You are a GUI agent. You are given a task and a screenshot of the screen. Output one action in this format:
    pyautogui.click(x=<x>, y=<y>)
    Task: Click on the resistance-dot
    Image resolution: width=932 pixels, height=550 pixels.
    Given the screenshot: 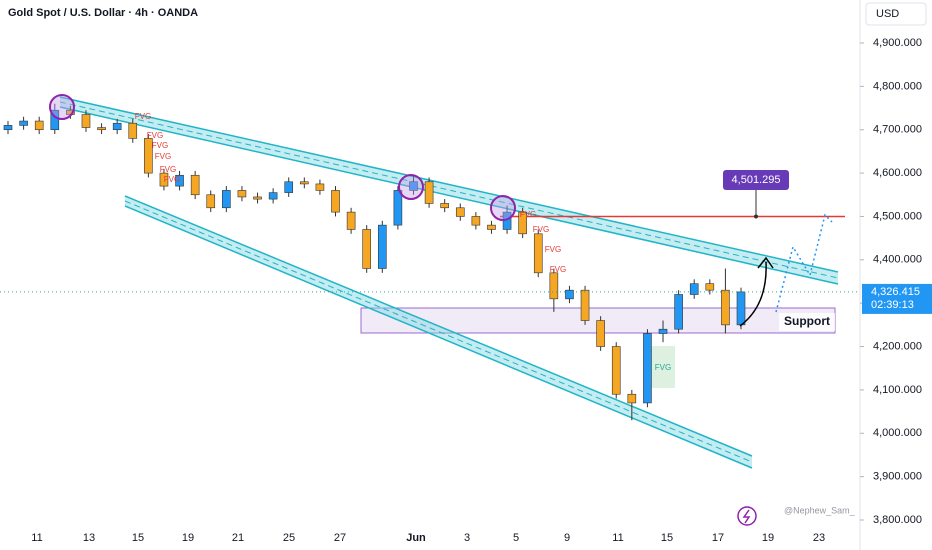 What is the action you would take?
    pyautogui.click(x=756, y=216)
    